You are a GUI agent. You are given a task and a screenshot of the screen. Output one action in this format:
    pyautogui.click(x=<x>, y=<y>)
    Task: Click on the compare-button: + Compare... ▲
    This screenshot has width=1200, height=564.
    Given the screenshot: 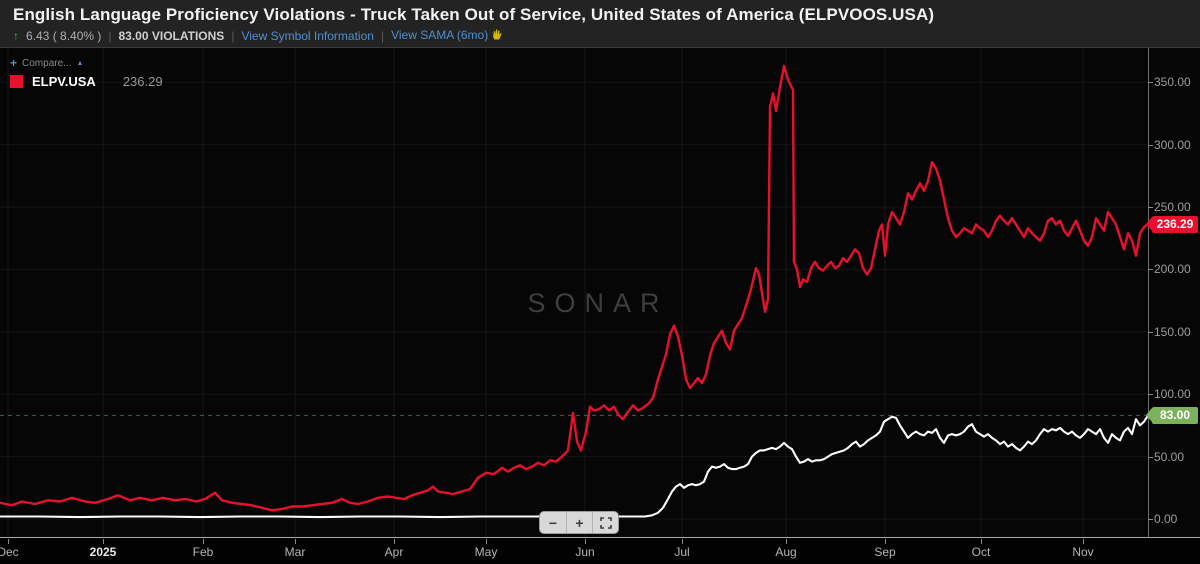 What is the action you would take?
    pyautogui.click(x=46, y=63)
    